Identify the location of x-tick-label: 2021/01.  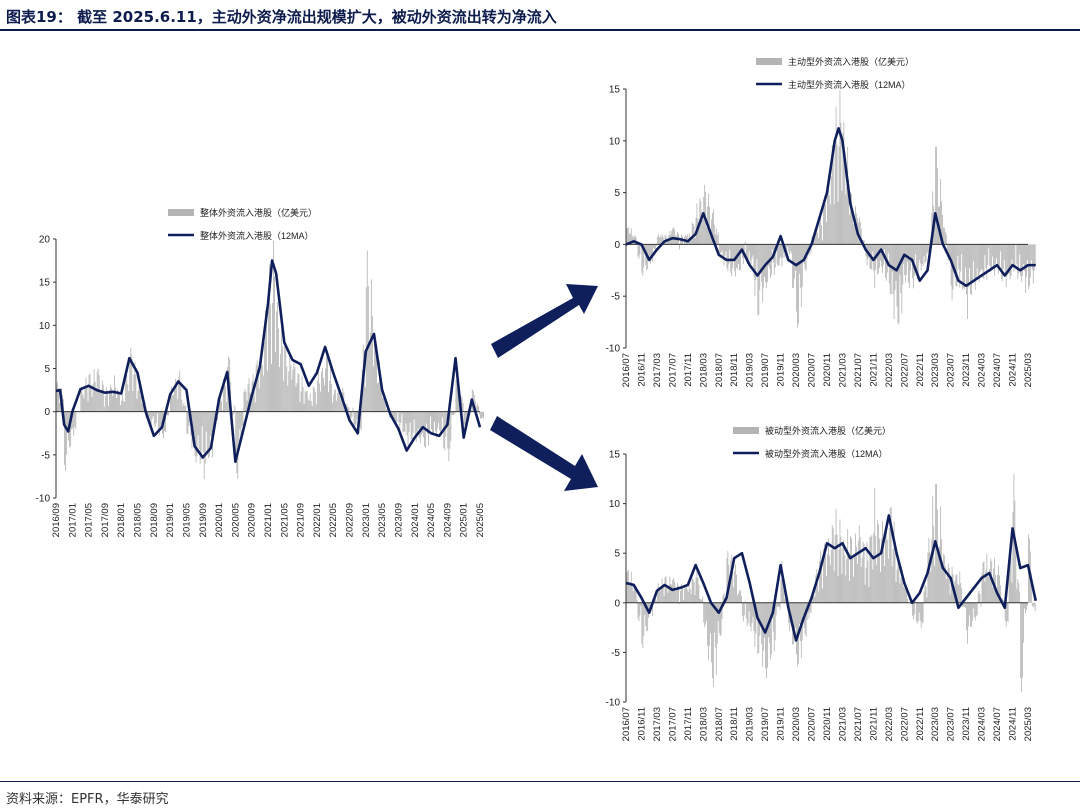
(268, 520).